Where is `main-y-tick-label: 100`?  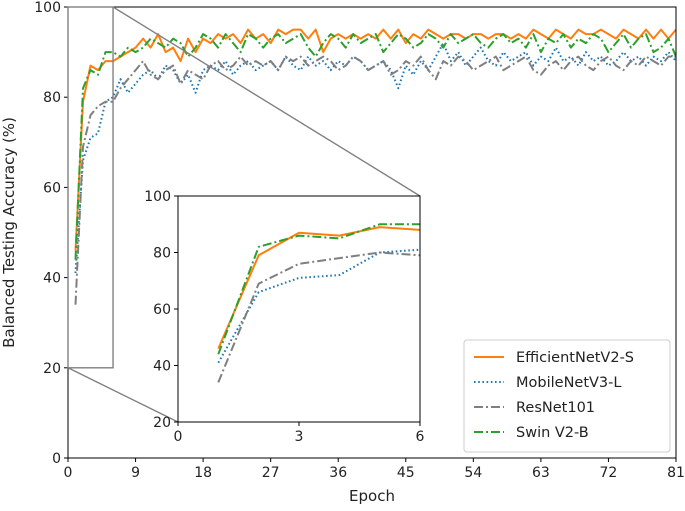 main-y-tick-label: 100 is located at coordinates (47, 8).